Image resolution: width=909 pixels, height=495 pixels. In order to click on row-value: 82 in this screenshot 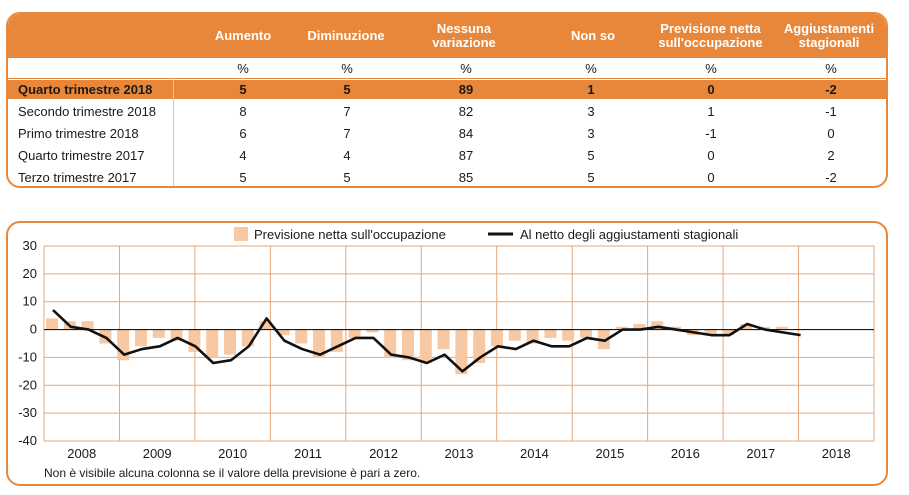, I will do `click(466, 111)`.